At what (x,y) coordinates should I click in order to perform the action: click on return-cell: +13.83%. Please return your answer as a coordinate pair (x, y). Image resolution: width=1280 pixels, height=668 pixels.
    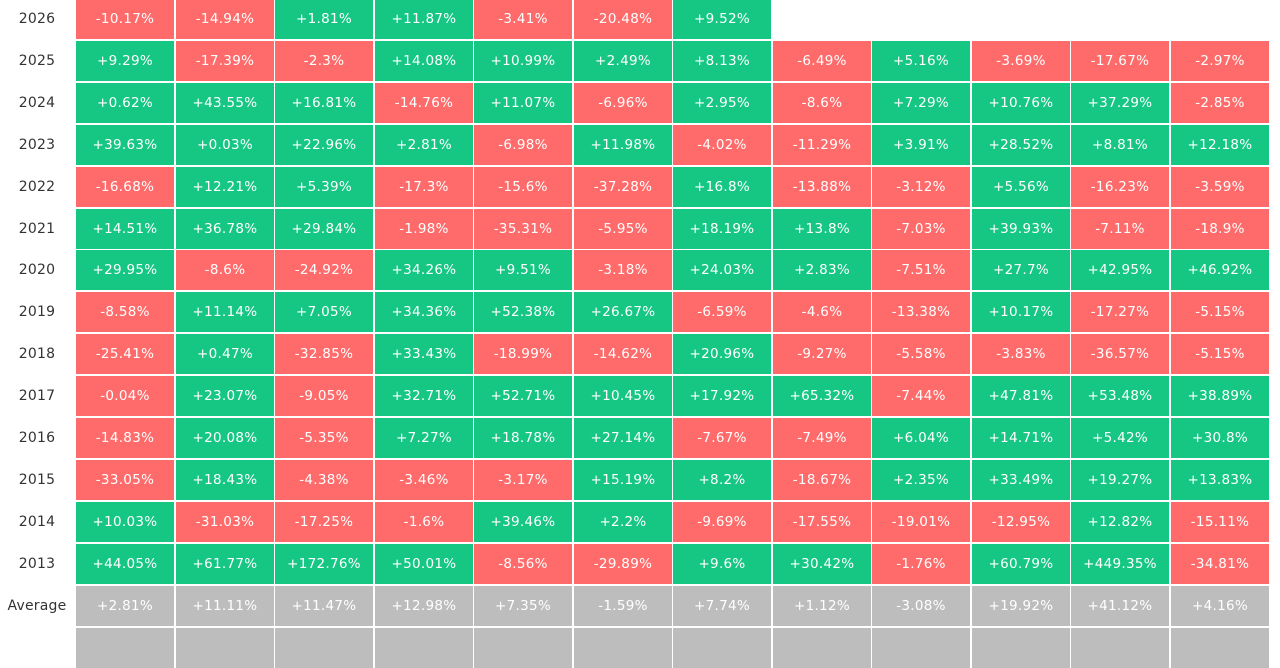
    Looking at the image, I should click on (1220, 480).